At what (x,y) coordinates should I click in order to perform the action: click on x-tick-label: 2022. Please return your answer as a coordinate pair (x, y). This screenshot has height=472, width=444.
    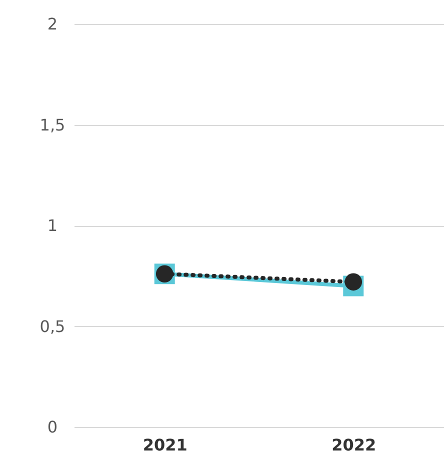
    Looking at the image, I should click on (354, 445).